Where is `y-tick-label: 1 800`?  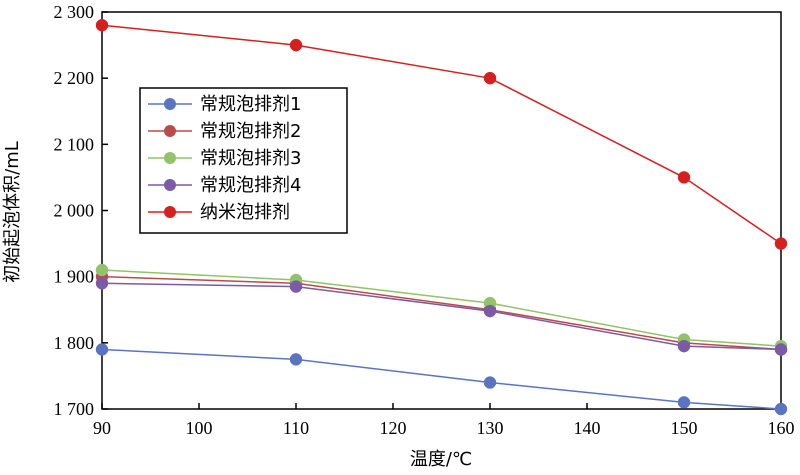
y-tick-label: 1 800 is located at coordinates (74, 343).